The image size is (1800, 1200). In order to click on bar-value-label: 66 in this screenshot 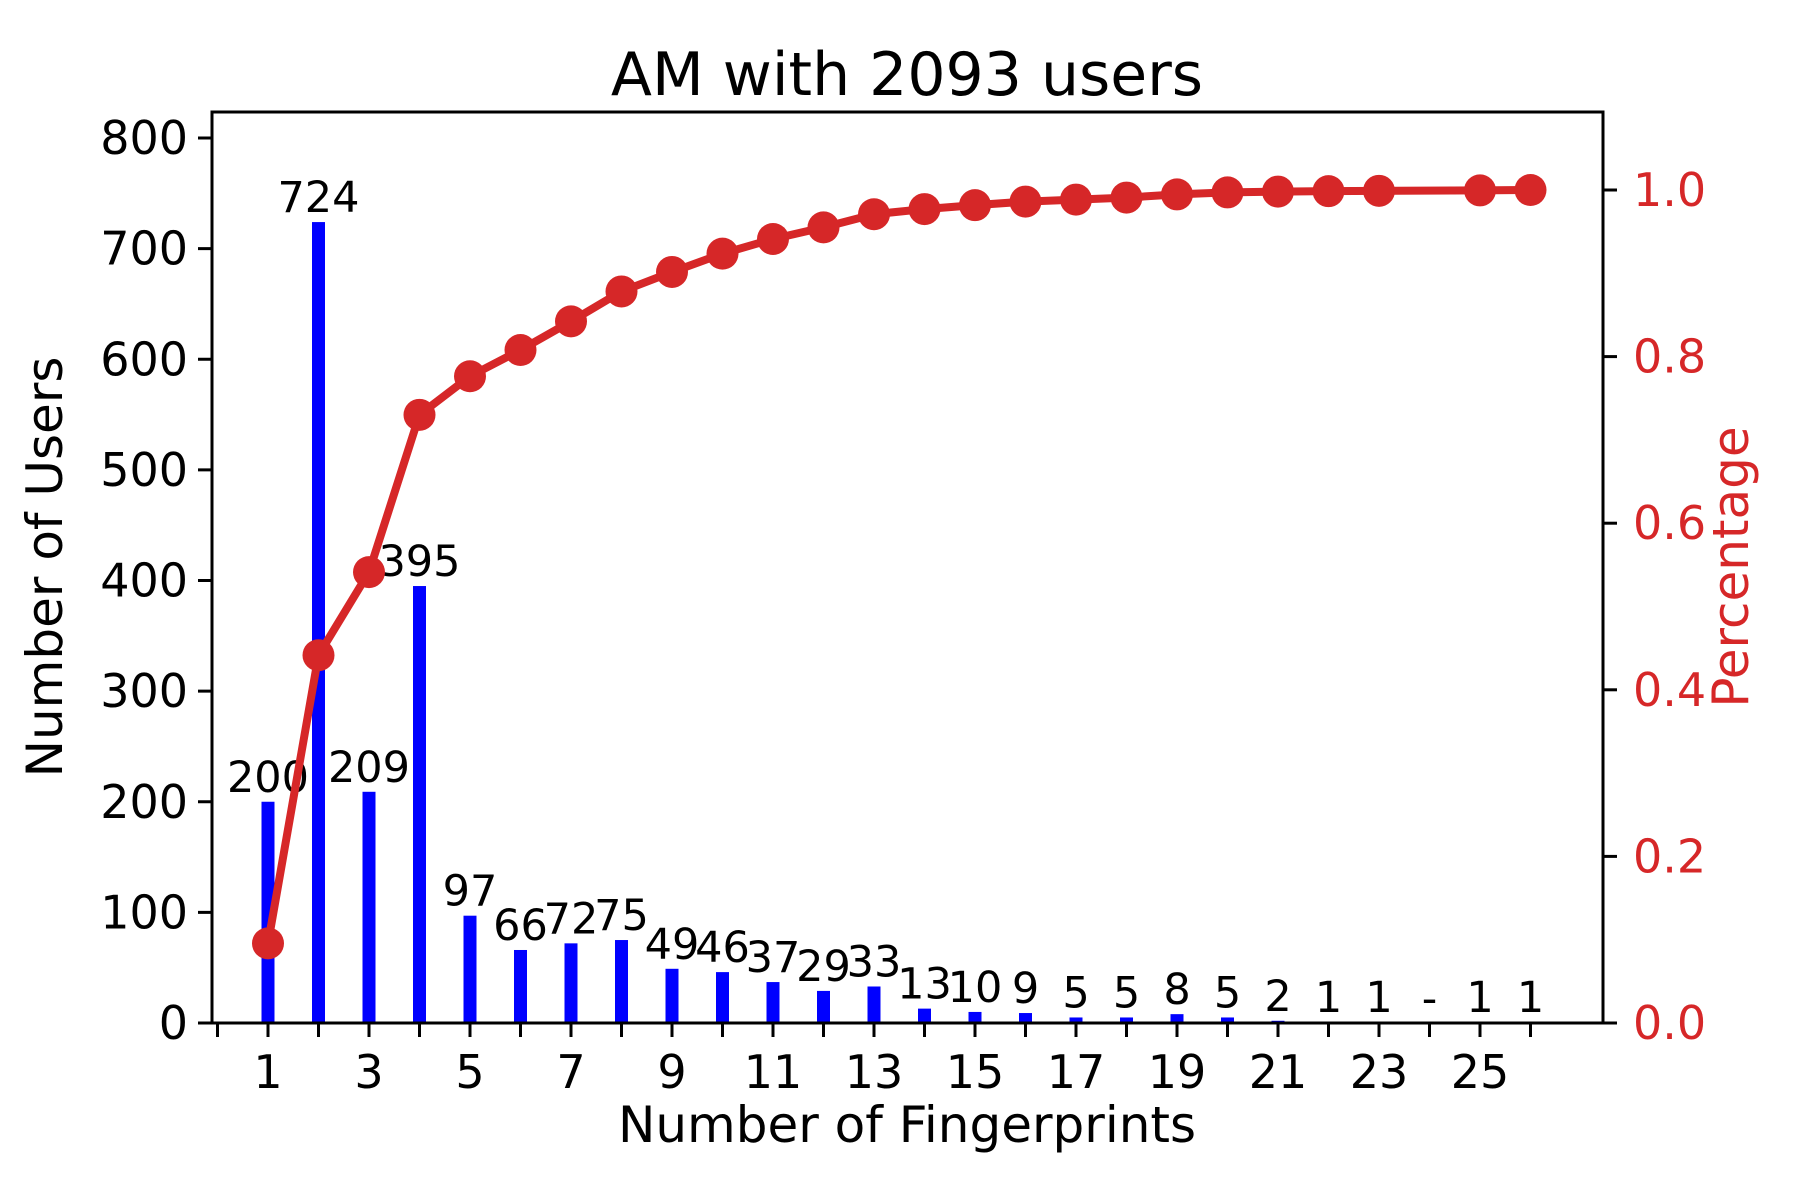, I will do `click(520, 926)`.